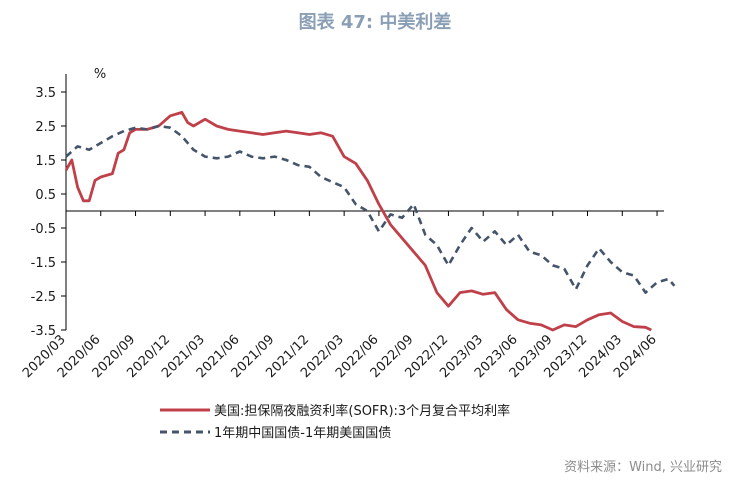 This screenshot has height=489, width=750. Describe the element at coordinates (100, 74) in the screenshot. I see `y-axis-label: %` at that location.